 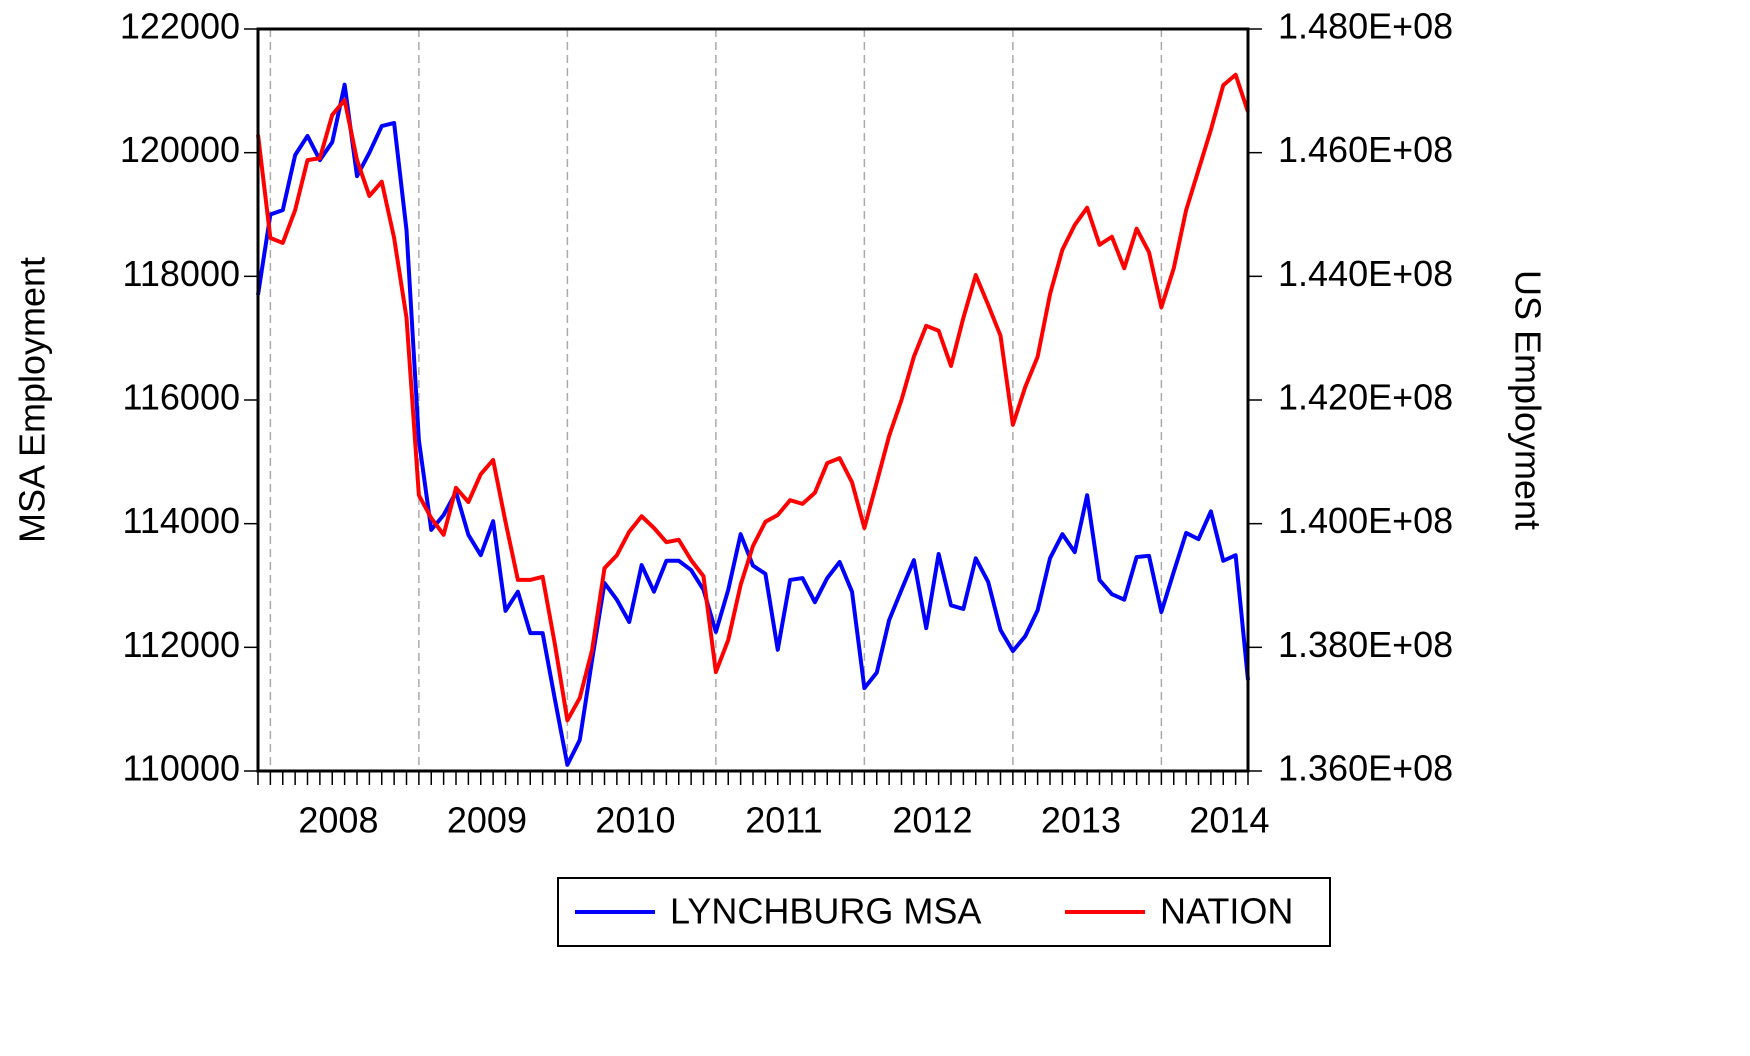 What do you see at coordinates (32, 400) in the screenshot?
I see `y-axis-title: MSA Employment` at bounding box center [32, 400].